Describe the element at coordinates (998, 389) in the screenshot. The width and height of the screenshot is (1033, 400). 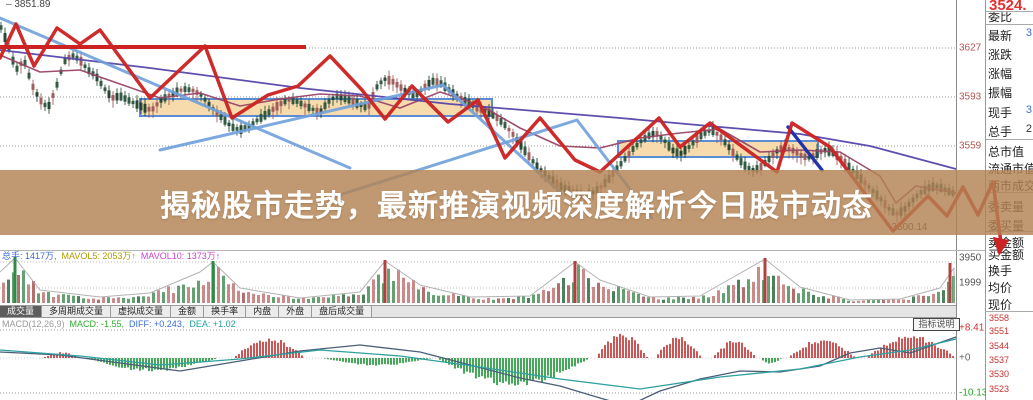
I see `mini-scale-label: 3523` at that location.